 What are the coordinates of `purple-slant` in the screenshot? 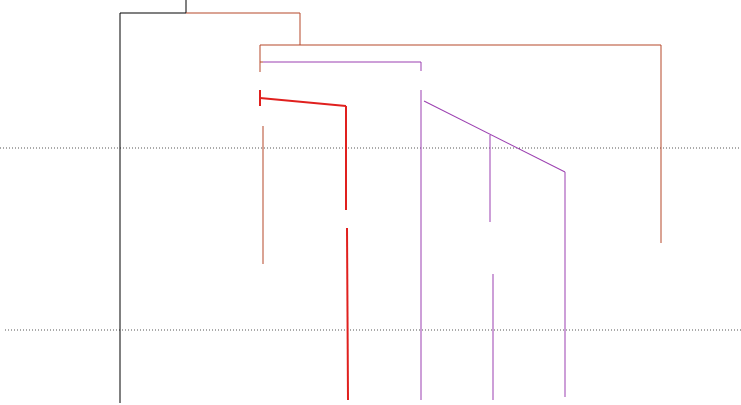 It's located at (494, 136).